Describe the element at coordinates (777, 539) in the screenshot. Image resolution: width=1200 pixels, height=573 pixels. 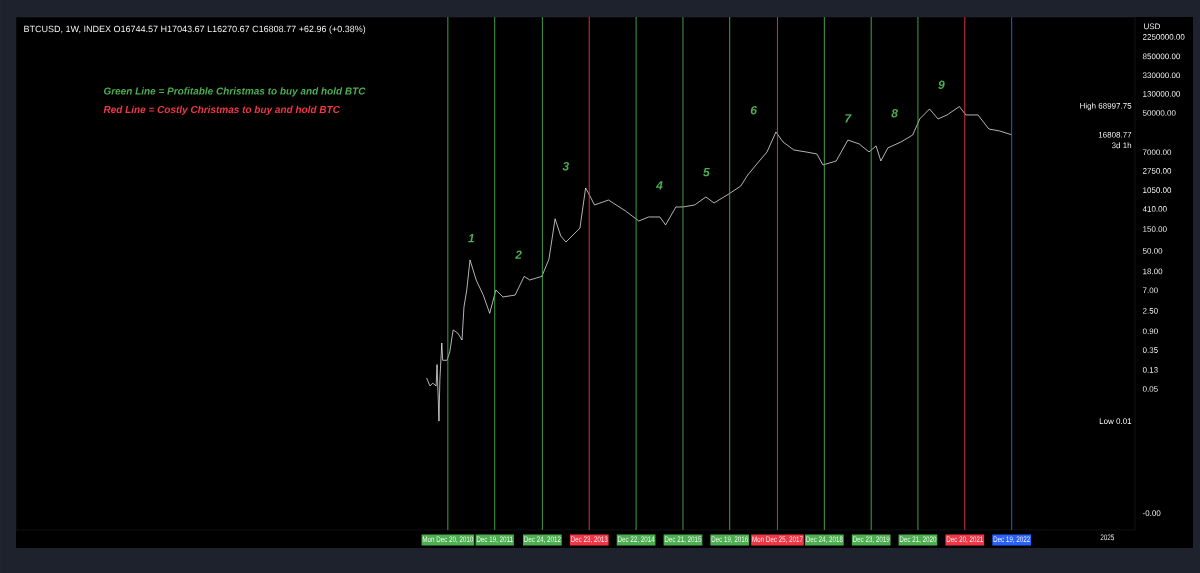
I see `x-tick-label: Mon Dec 25, 2017` at that location.